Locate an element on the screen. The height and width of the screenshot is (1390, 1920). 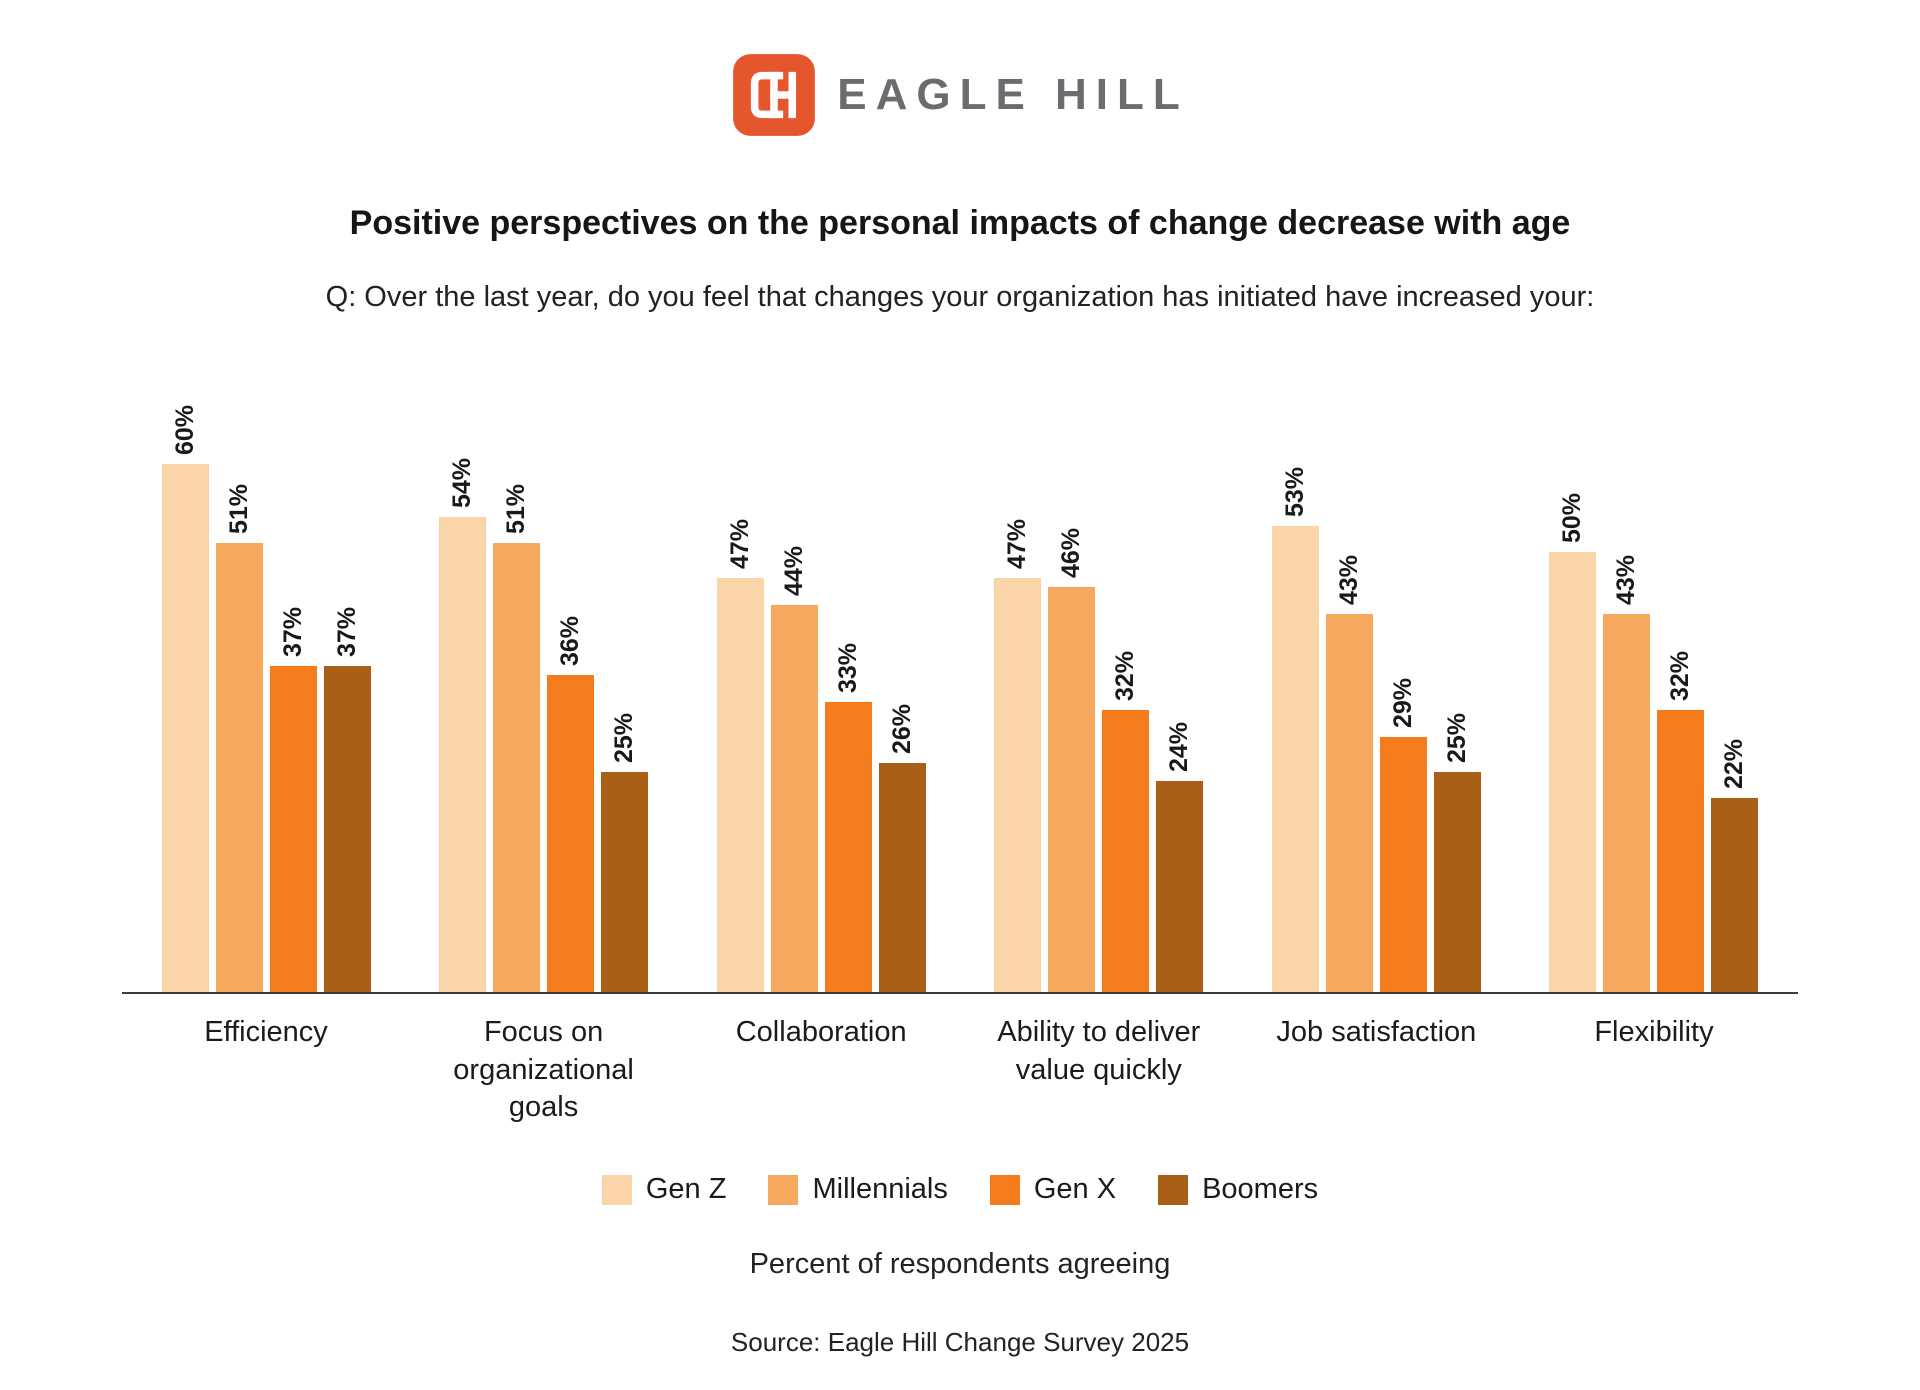
bar-value-label: 54% is located at coordinates (462, 482).